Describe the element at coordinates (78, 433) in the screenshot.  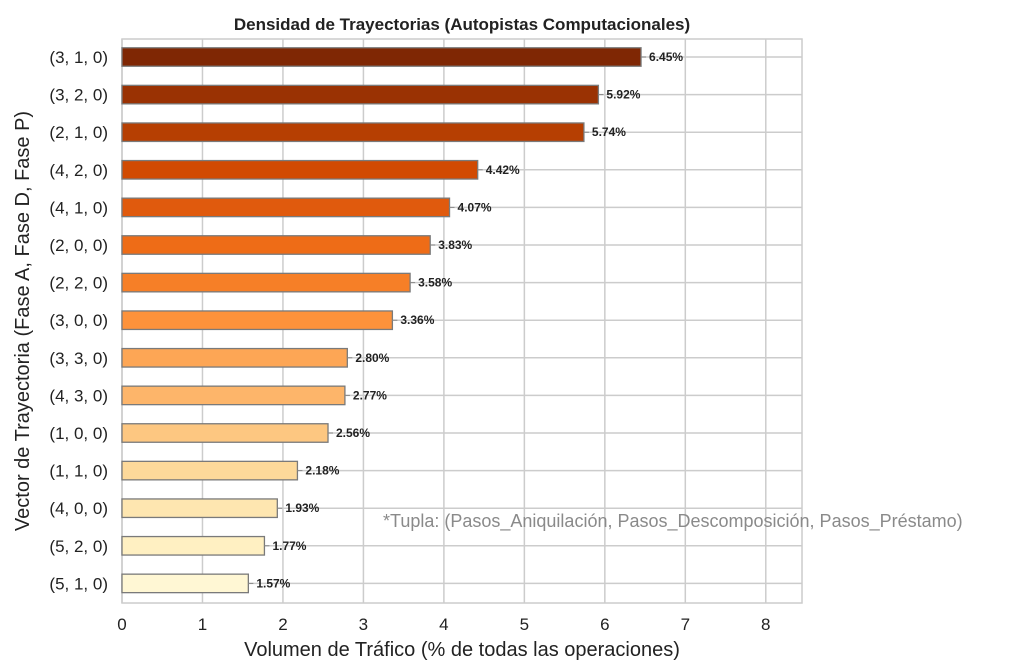
I see `y-tick-label: (1, 0, 0)` at that location.